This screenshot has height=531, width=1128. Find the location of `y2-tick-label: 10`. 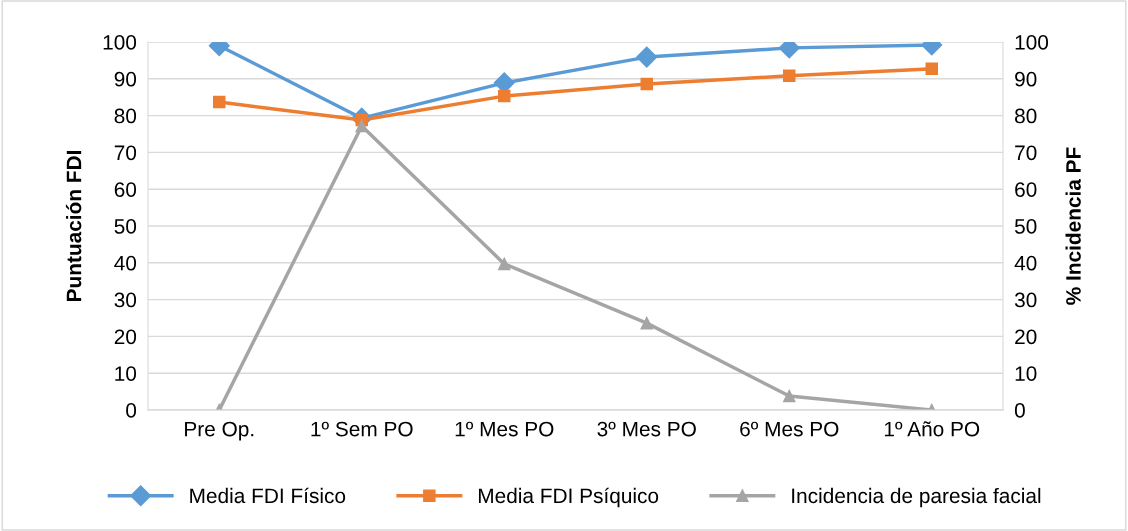

y2-tick-label: 10 is located at coordinates (1026, 373).